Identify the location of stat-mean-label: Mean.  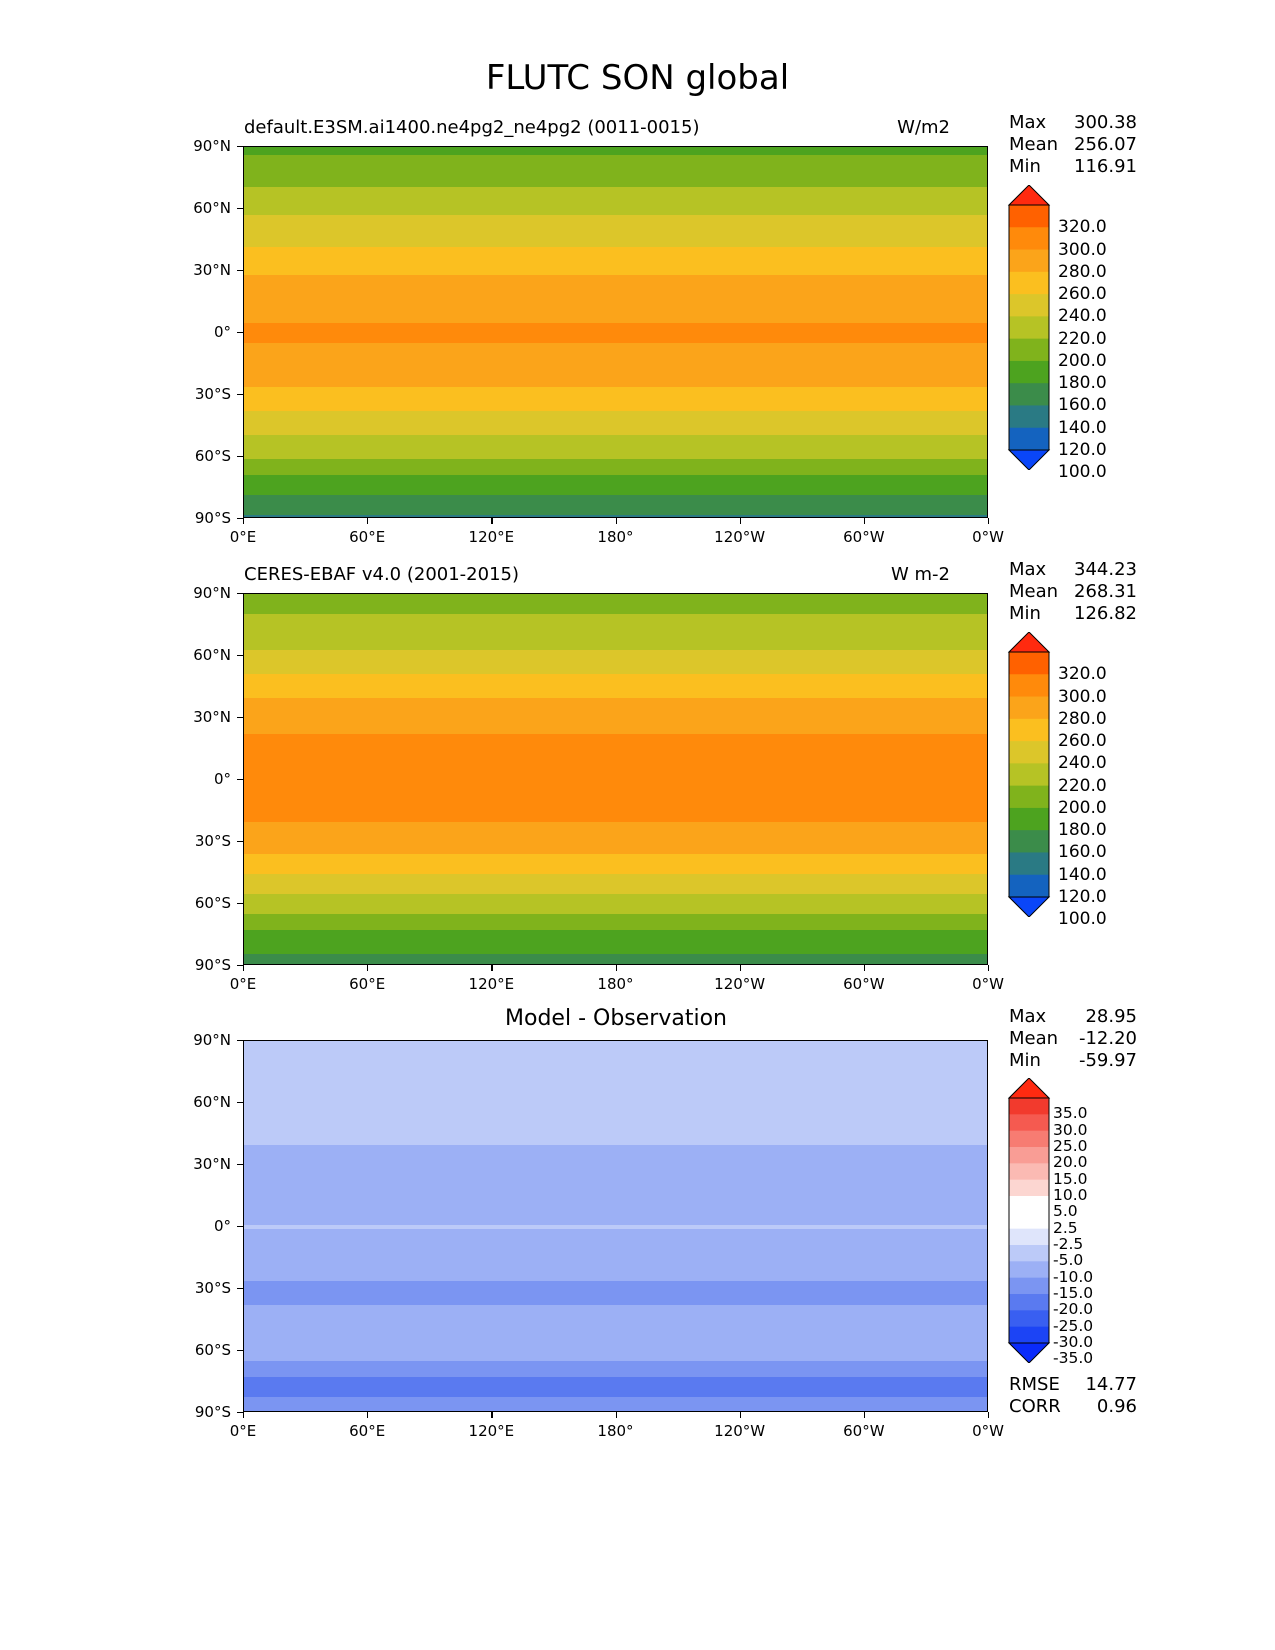
(1034, 591).